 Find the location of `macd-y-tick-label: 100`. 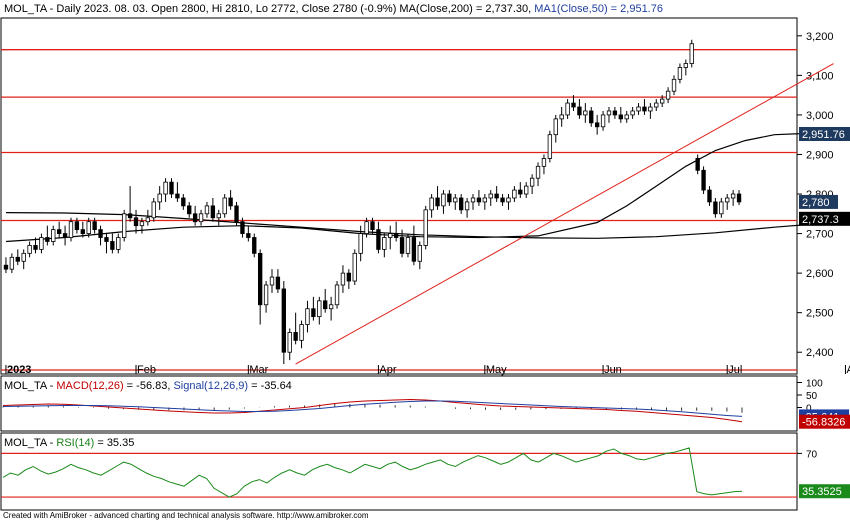

macd-y-tick-label: 100 is located at coordinates (814, 384).